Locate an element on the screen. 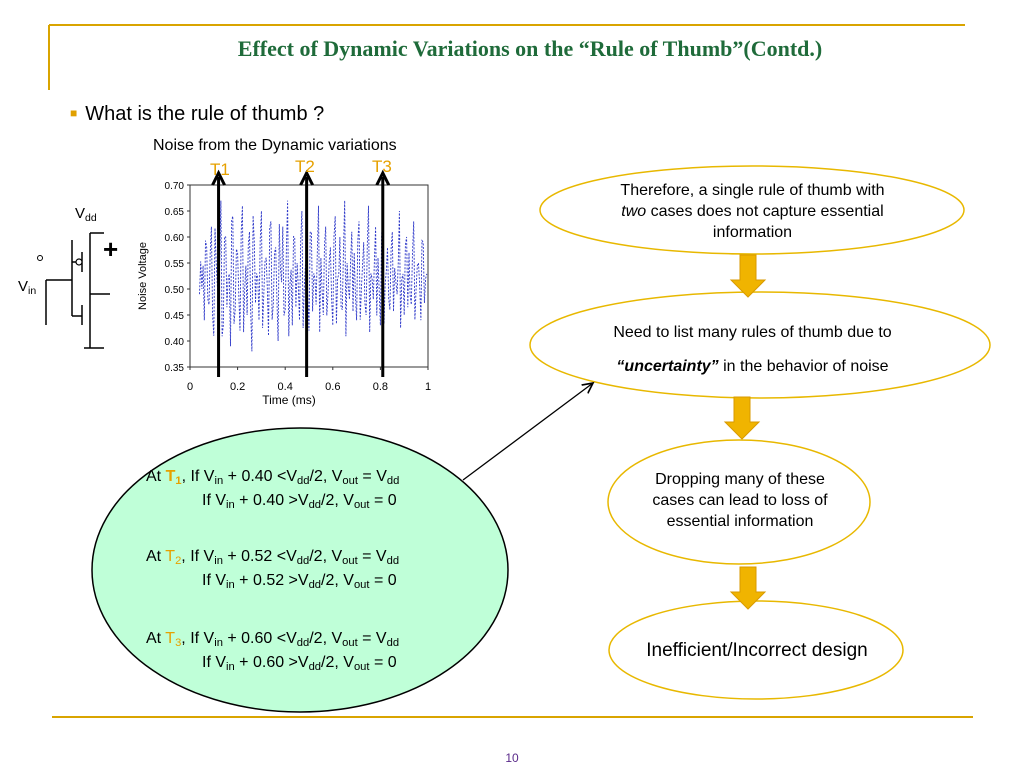  box1-ellipse is located at coordinates (752, 210).